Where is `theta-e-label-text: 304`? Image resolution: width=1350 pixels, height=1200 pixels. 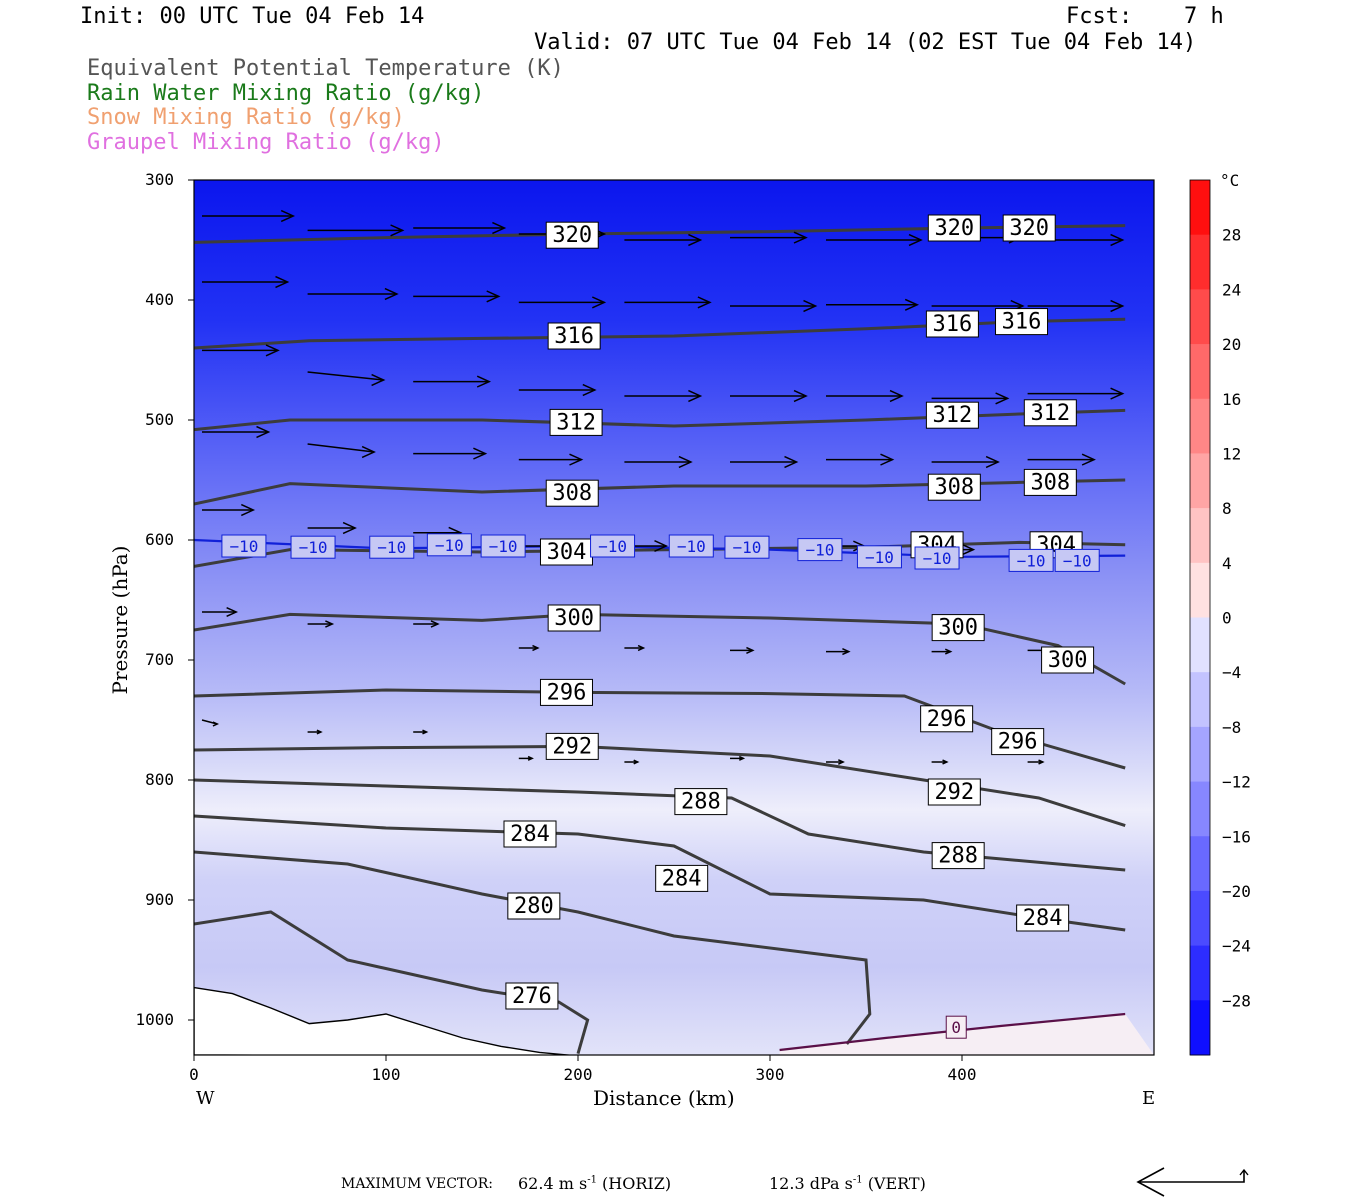 theta-e-label-text: 304 is located at coordinates (567, 552).